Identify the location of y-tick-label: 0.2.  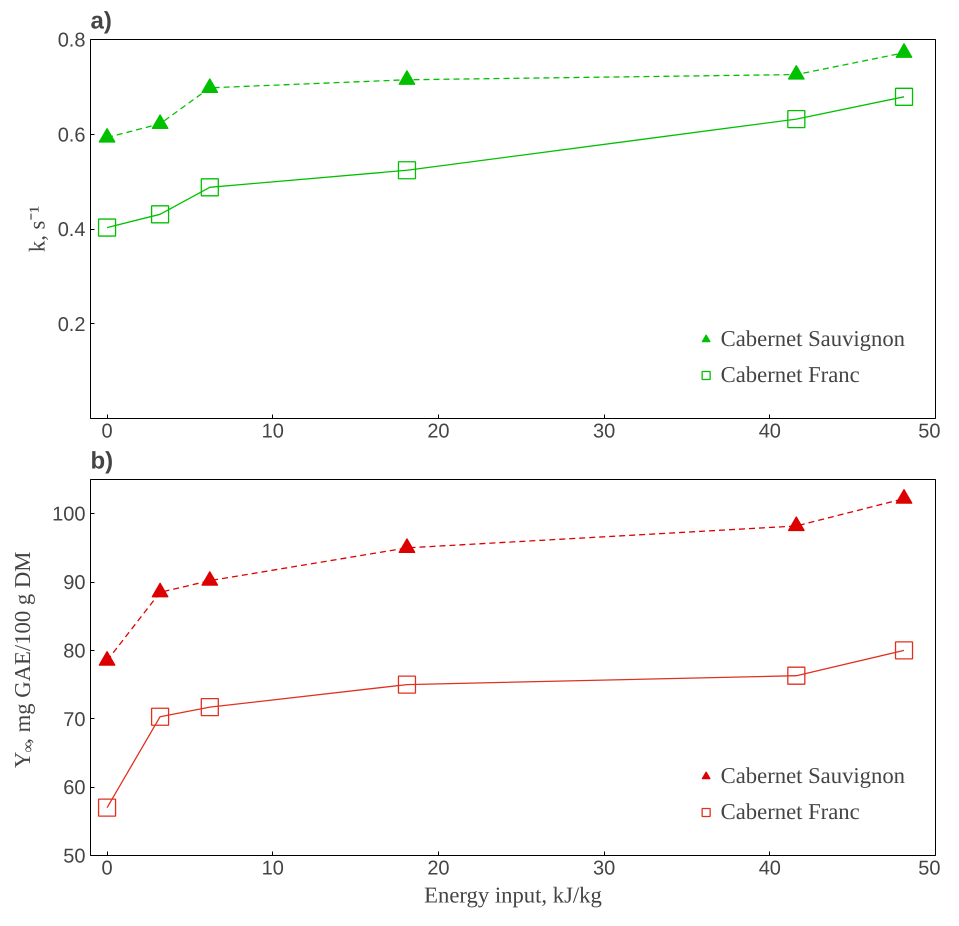
(72, 325).